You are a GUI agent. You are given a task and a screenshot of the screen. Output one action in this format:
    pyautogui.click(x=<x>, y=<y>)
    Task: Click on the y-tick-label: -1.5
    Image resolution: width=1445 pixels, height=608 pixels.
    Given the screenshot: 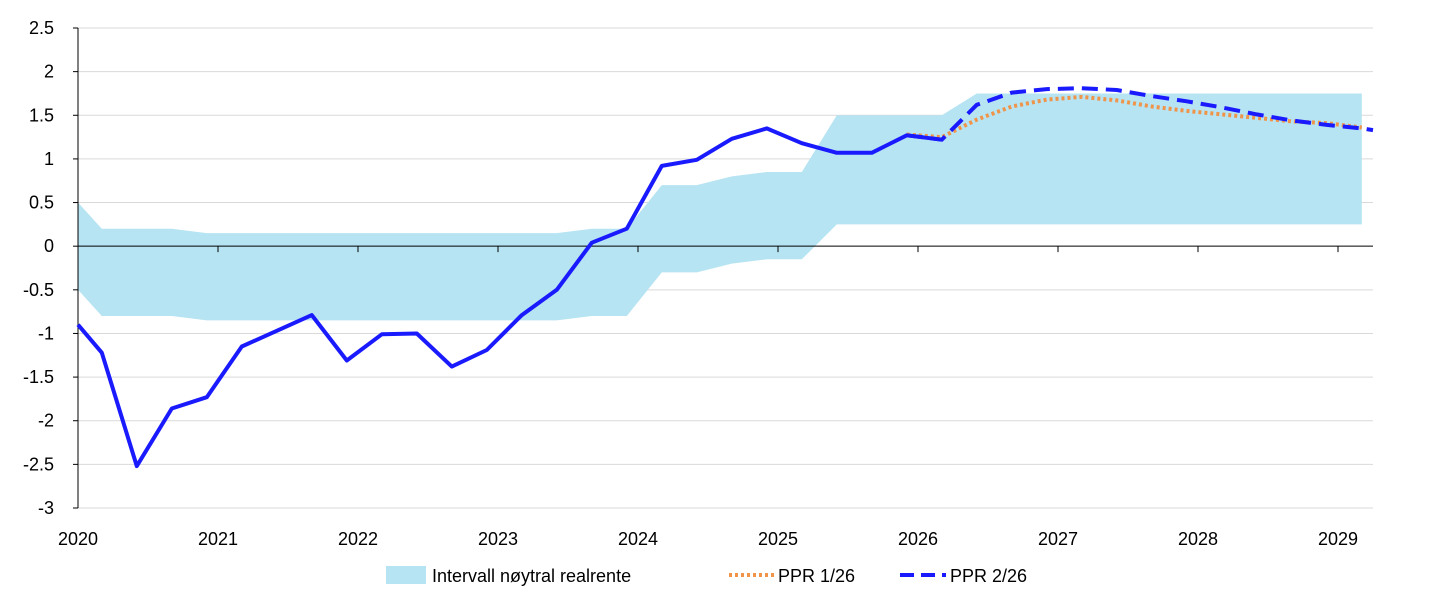 What is the action you would take?
    pyautogui.click(x=38, y=377)
    